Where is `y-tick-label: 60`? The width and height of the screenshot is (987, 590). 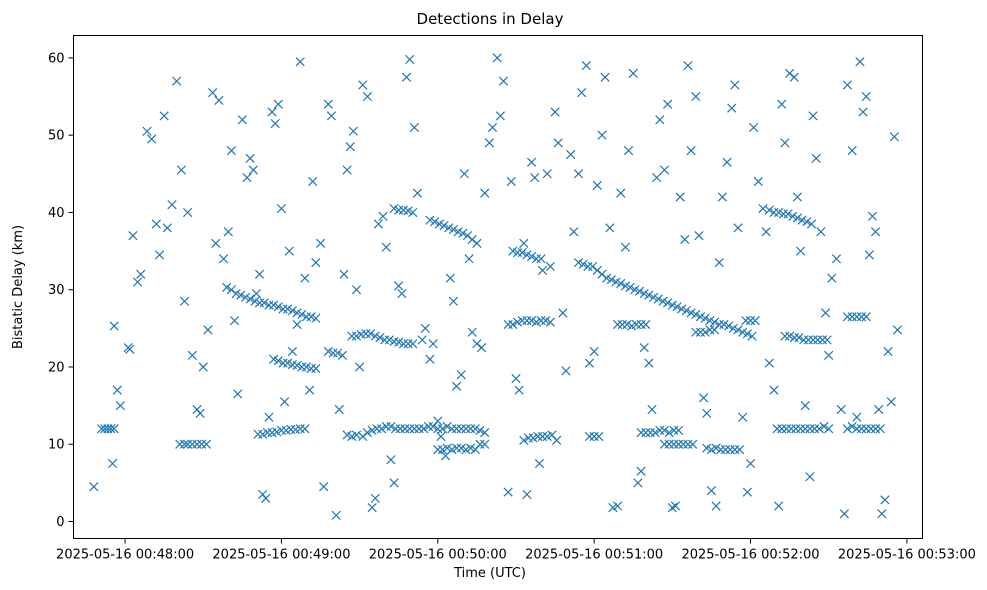
y-tick-label: 60 is located at coordinates (56, 58).